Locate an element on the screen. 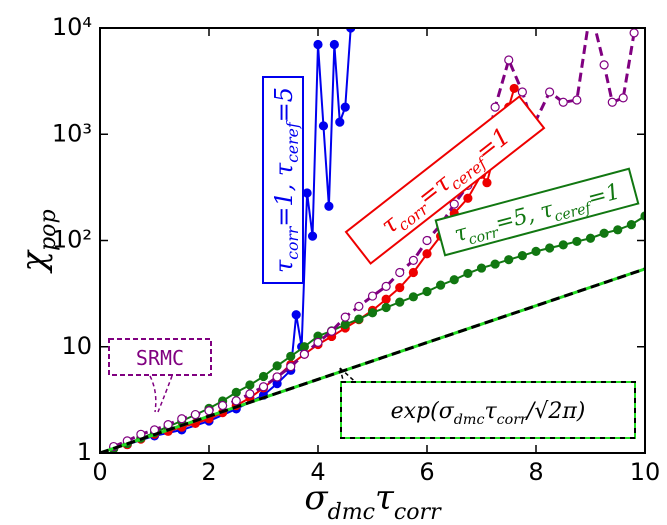 The image size is (667, 525). legend-entry: τcorr=τceref=1 is located at coordinates (445, 180).